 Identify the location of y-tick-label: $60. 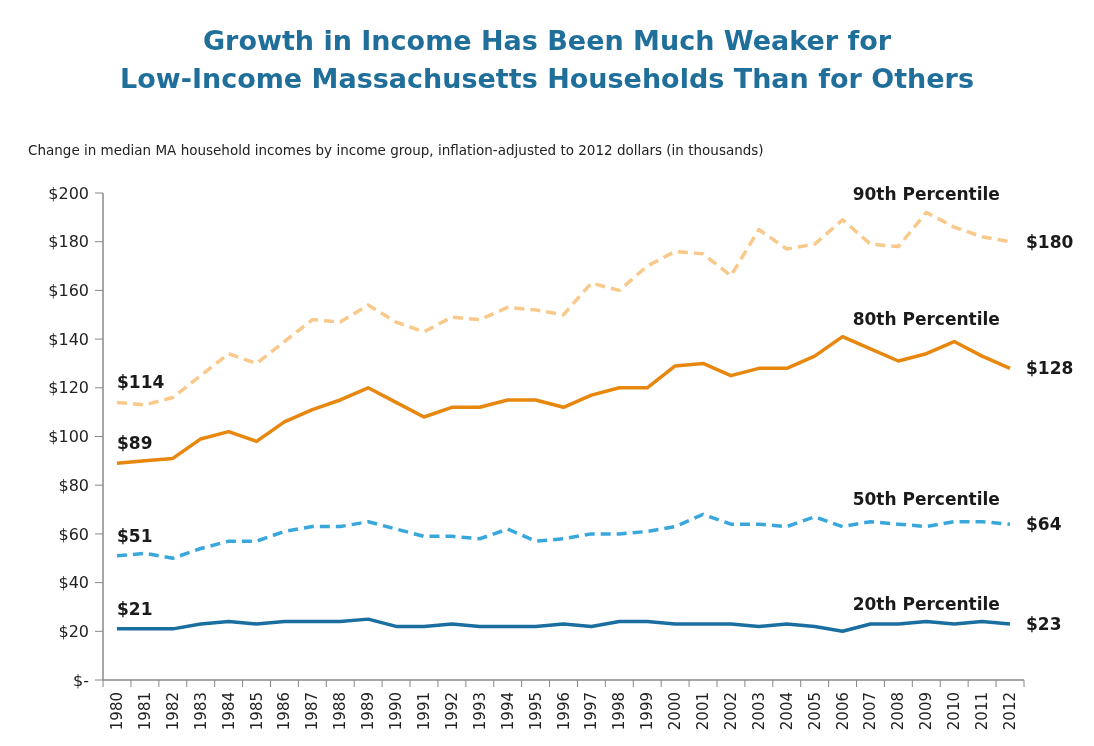
(73, 534).